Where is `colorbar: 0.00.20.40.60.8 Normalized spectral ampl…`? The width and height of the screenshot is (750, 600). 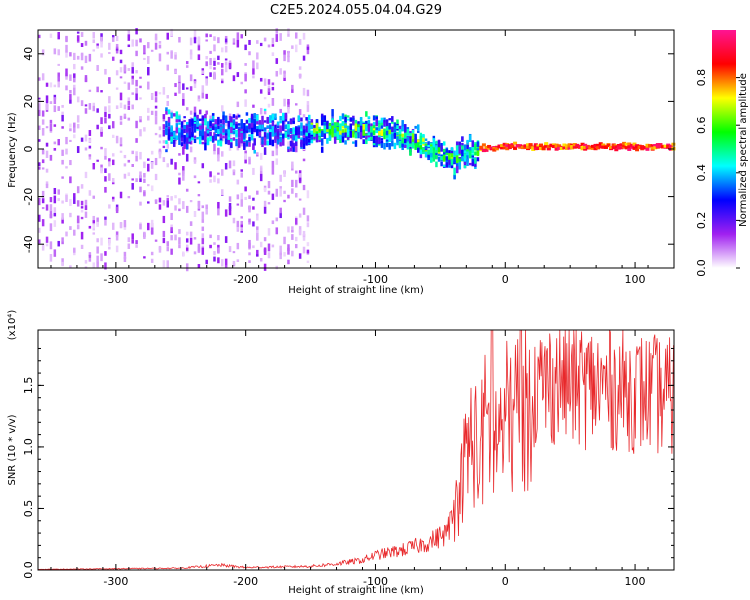
colorbar: 0.00.20.40.60.8 Normalized spectral ampl… is located at coordinates (722, 153).